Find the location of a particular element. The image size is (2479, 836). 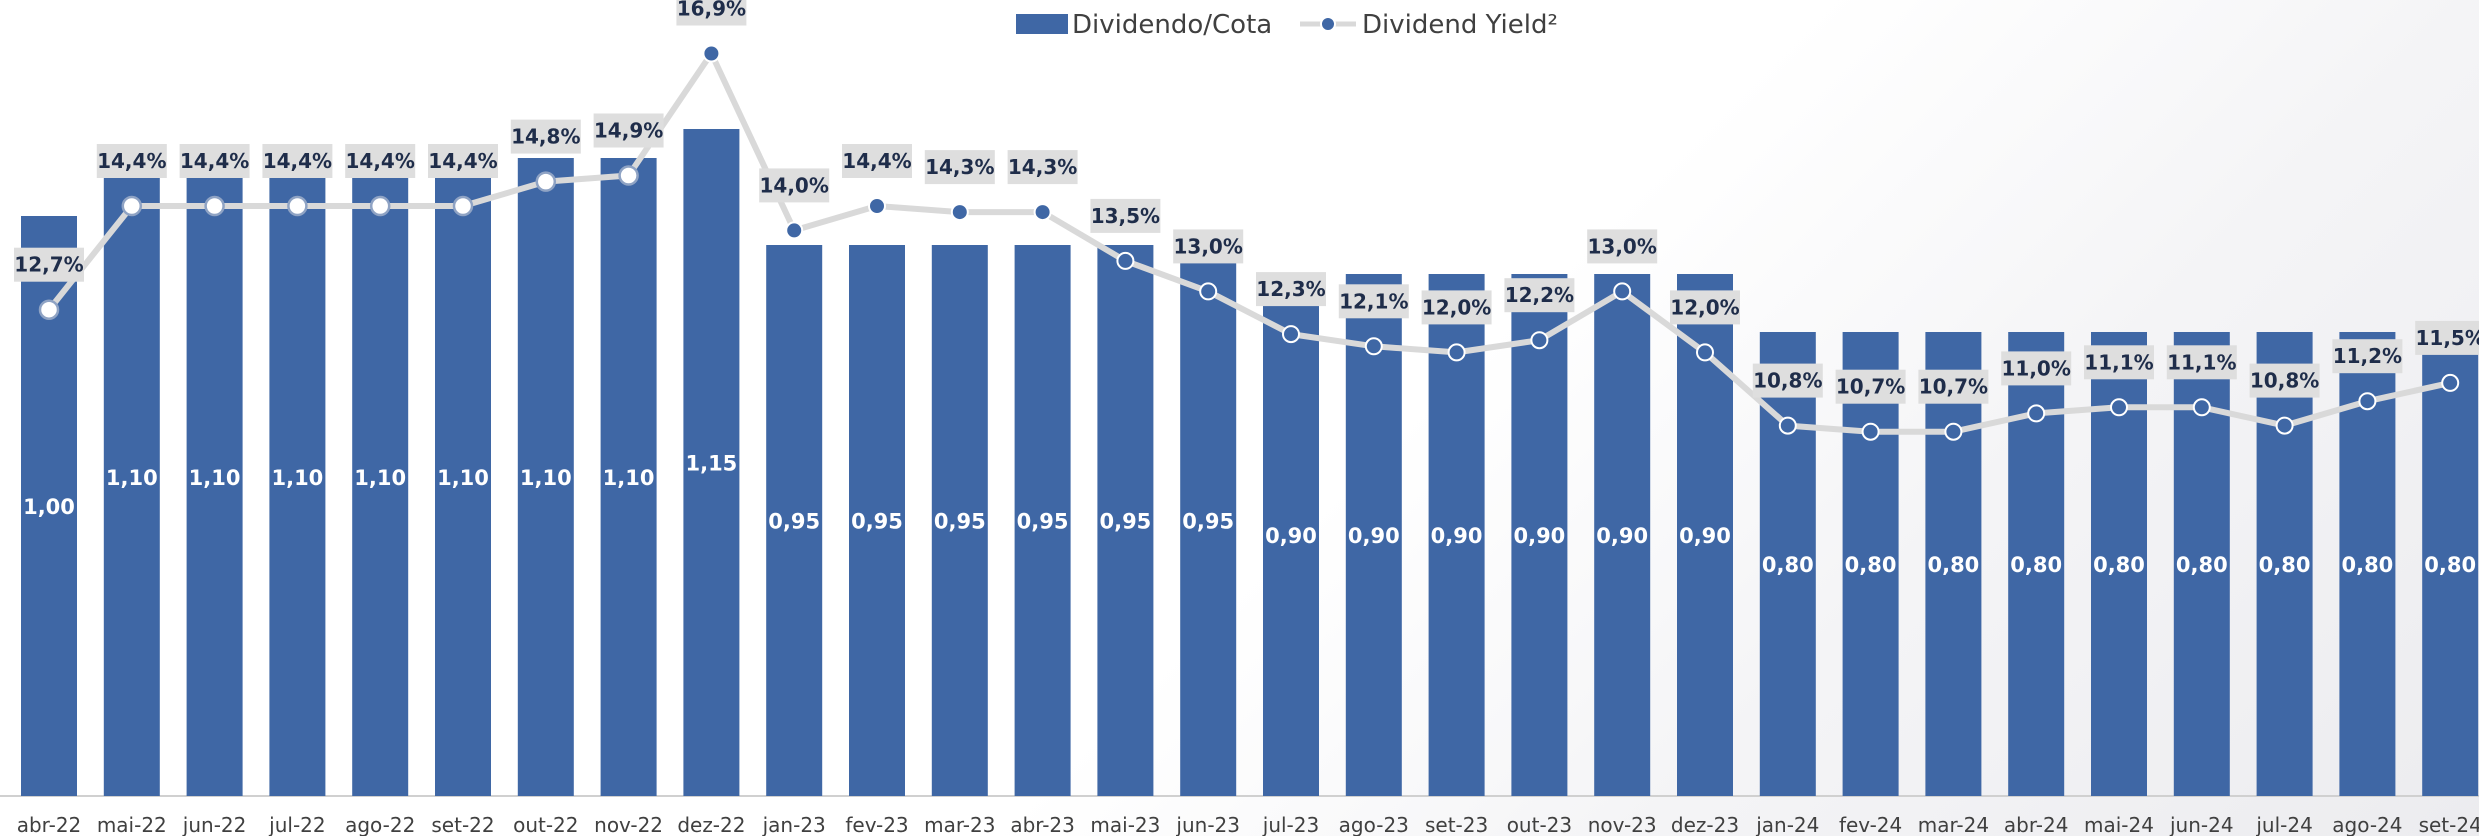

x-tick-label: mai-22 is located at coordinates (132, 824).